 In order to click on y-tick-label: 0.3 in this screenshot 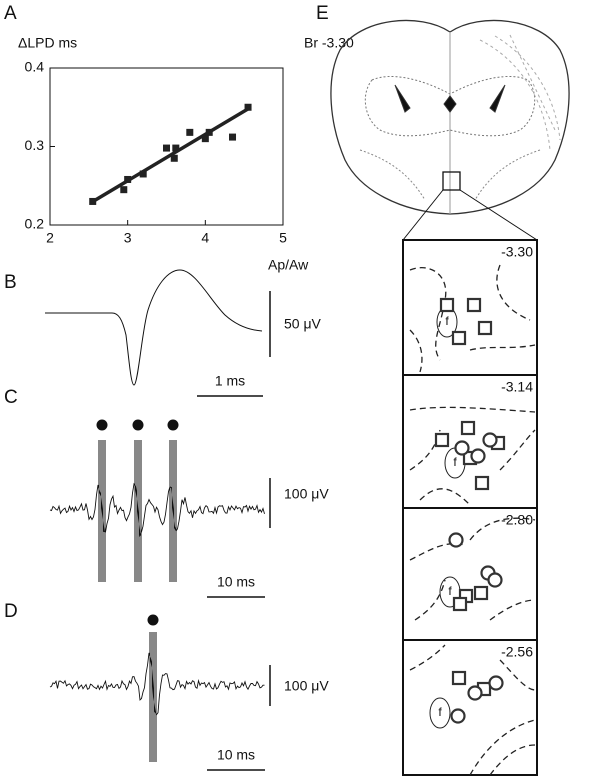, I will do `click(35, 145)`.